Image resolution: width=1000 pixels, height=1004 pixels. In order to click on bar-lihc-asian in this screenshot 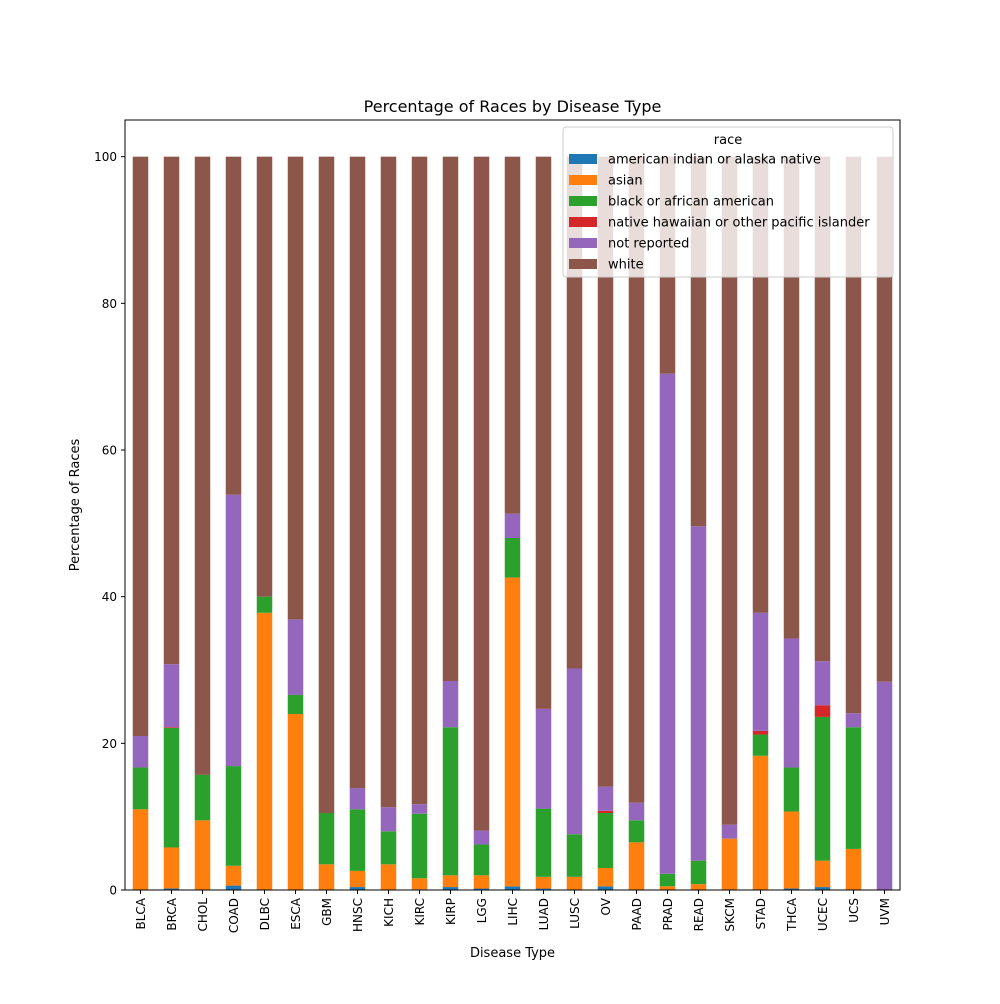, I will do `click(512, 732)`.